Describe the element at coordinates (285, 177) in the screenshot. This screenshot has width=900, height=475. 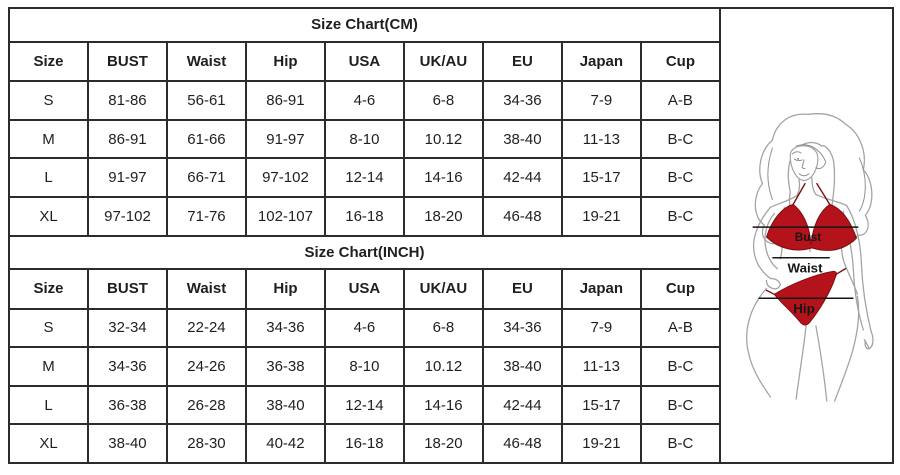
I see `table-cell: 97-102` at that location.